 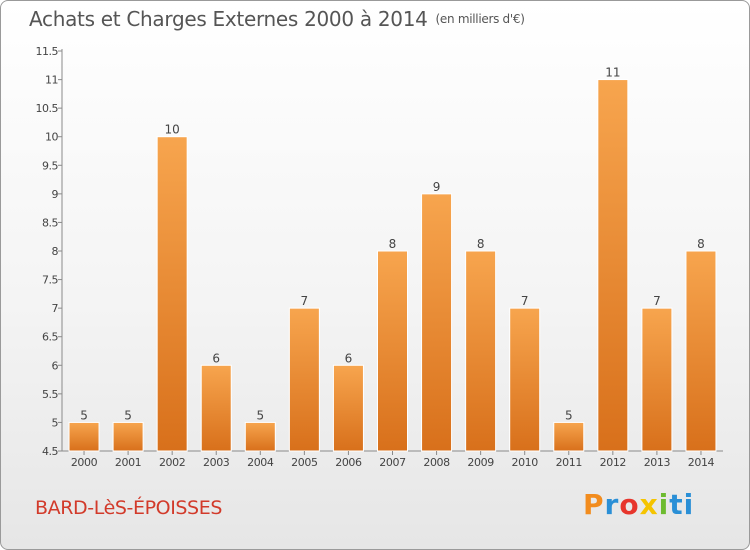 What do you see at coordinates (55, 365) in the screenshot?
I see `y-tick-label: 6` at bounding box center [55, 365].